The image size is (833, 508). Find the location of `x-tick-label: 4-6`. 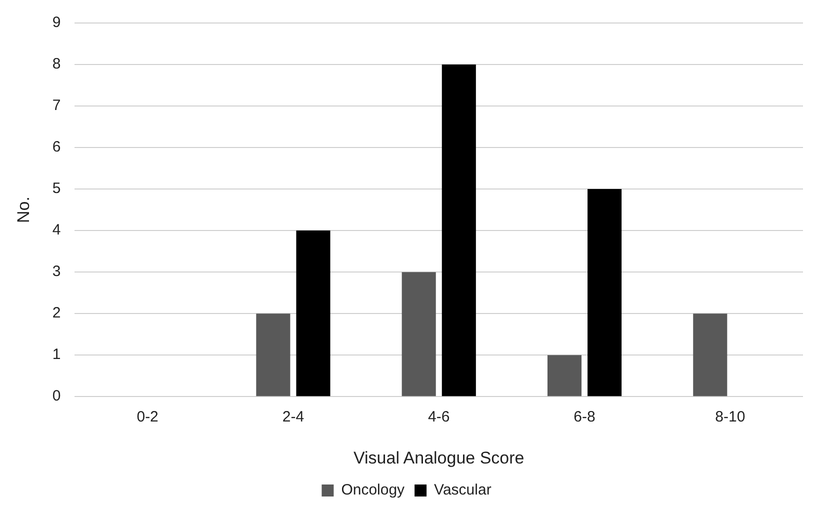

x-tick-label: 4-6 is located at coordinates (439, 417).